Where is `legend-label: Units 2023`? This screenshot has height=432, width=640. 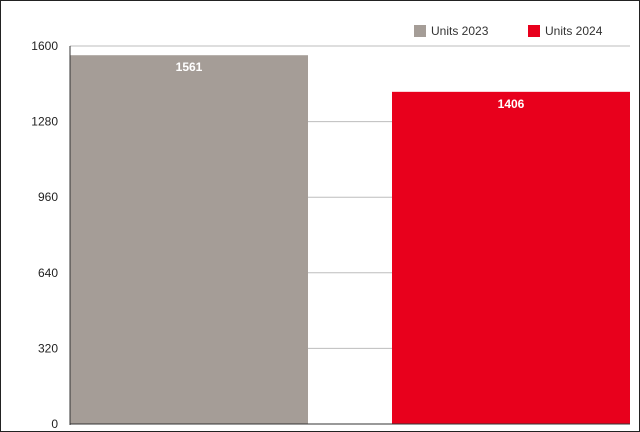 legend-label: Units 2023 is located at coordinates (460, 31).